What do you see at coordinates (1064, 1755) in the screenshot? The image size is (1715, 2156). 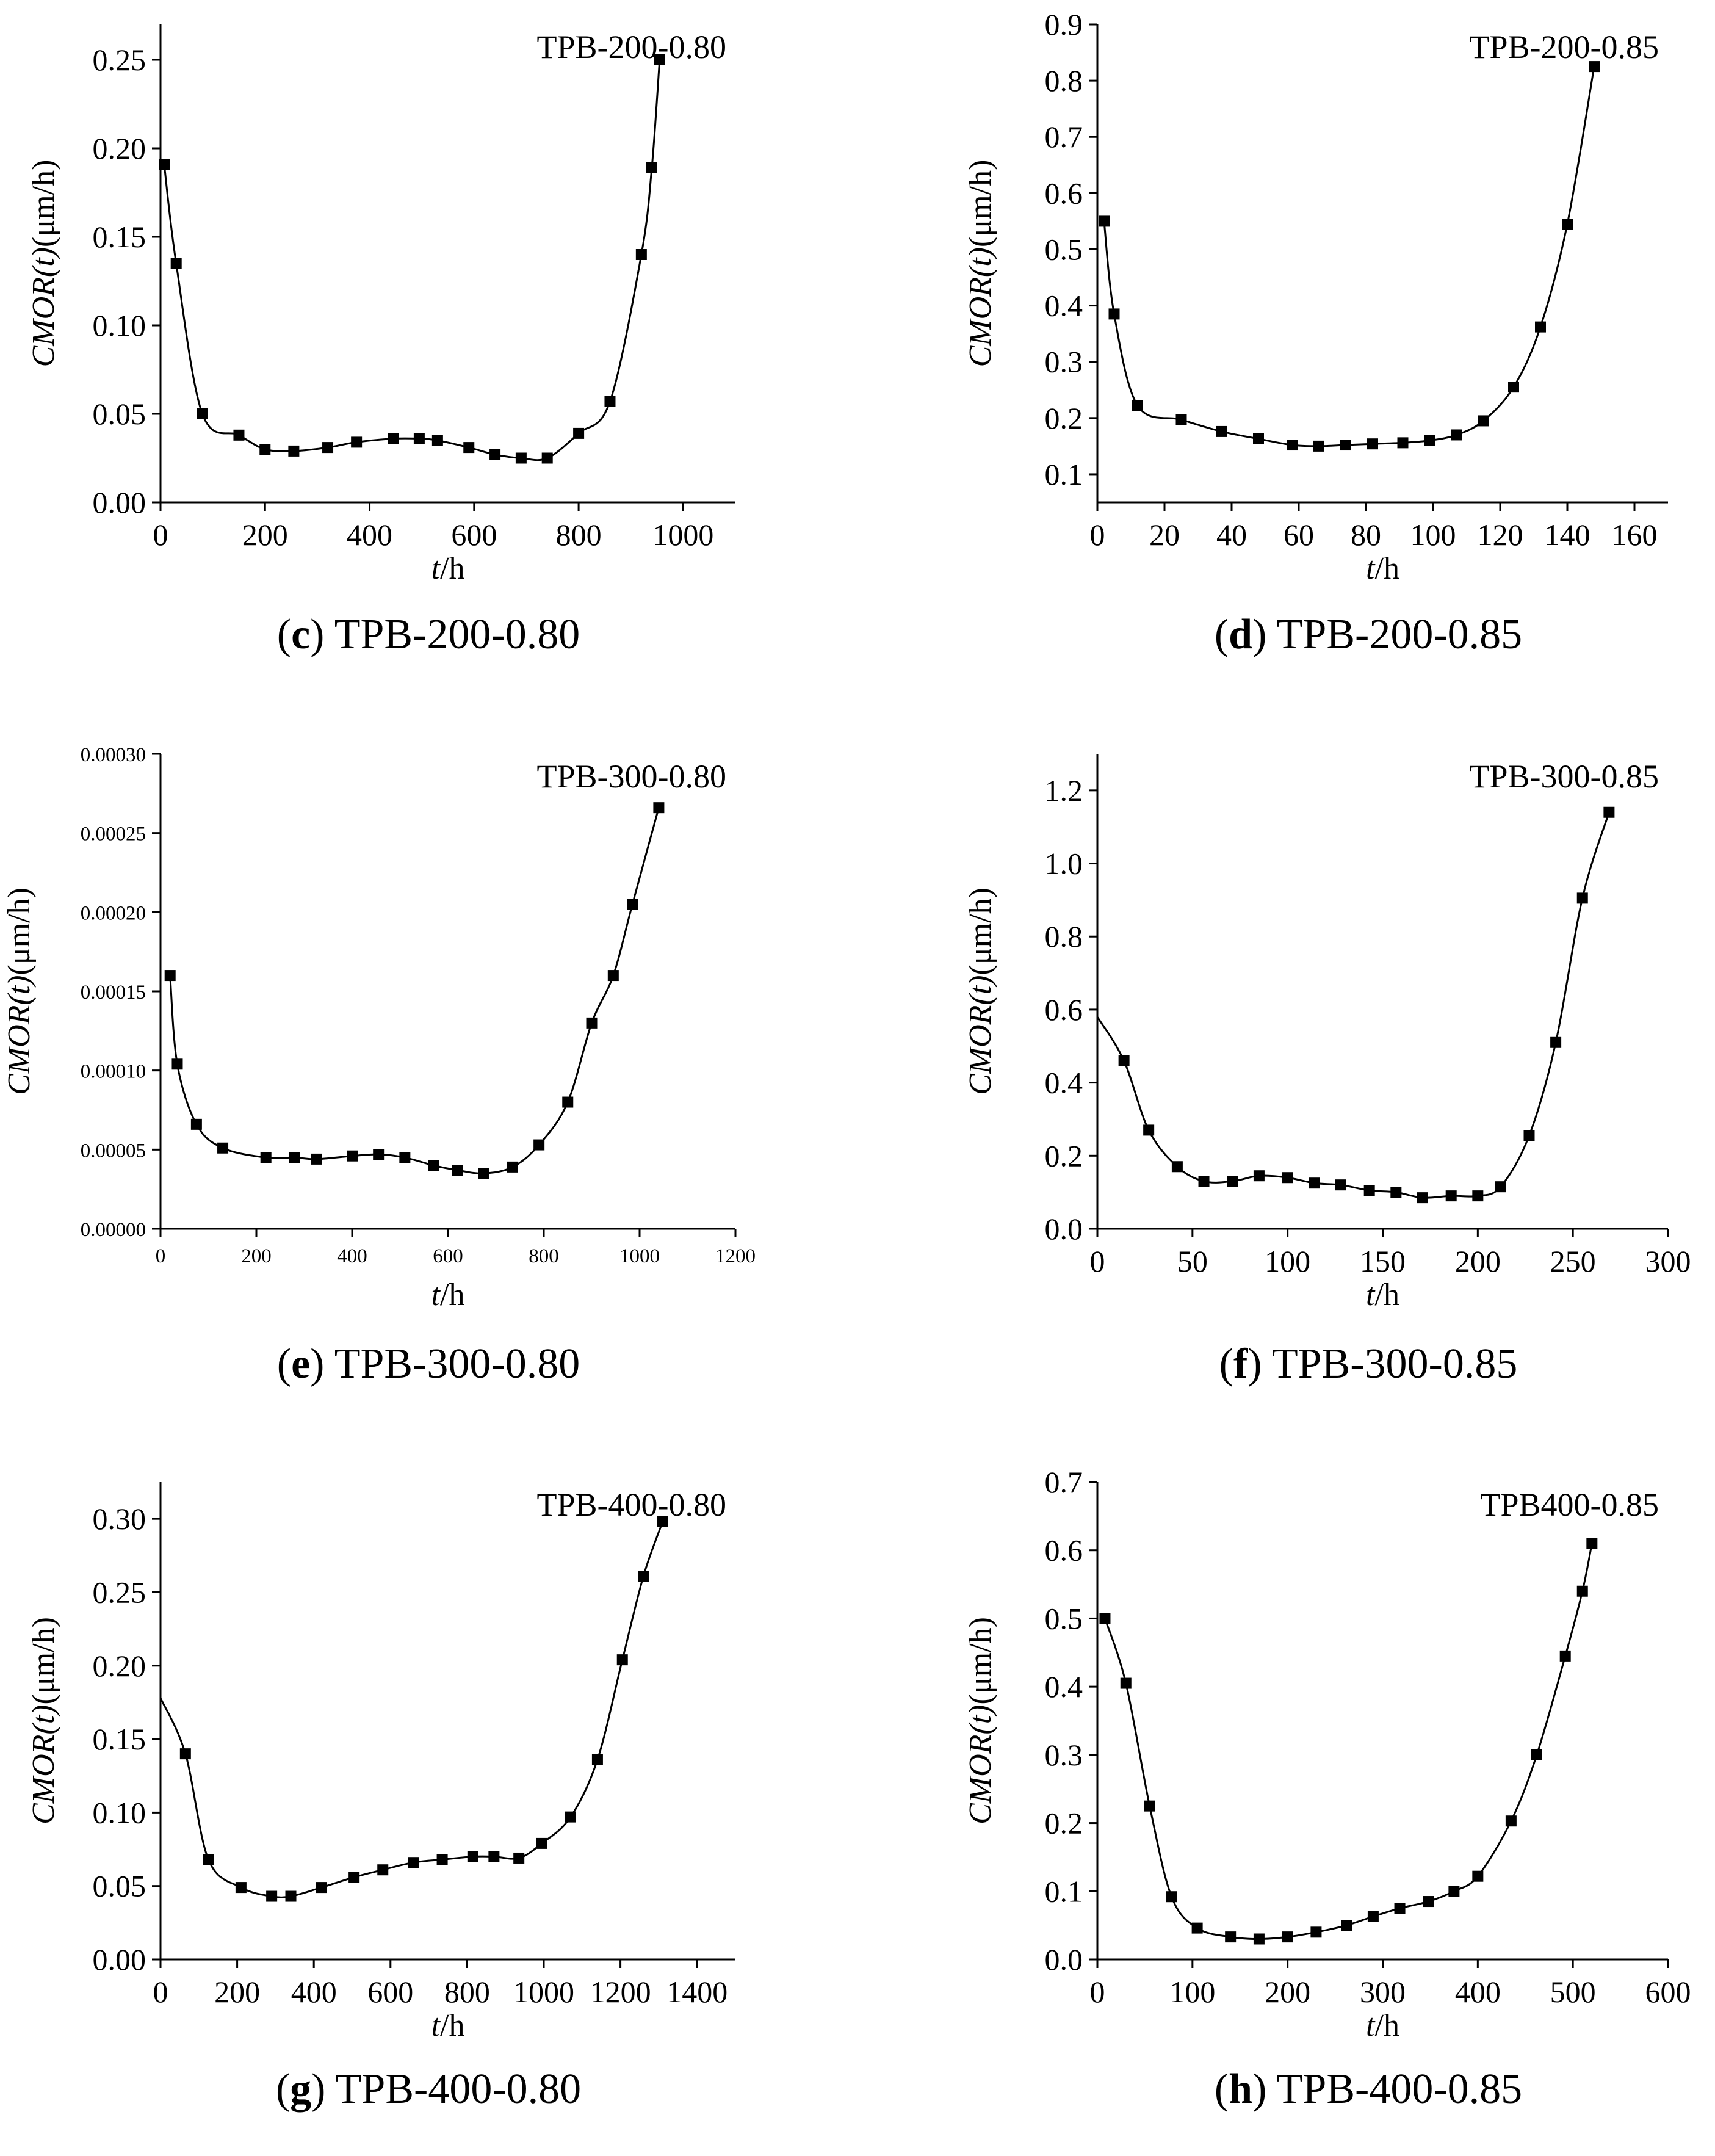 I see `y-tick-label: 0.3` at bounding box center [1064, 1755].